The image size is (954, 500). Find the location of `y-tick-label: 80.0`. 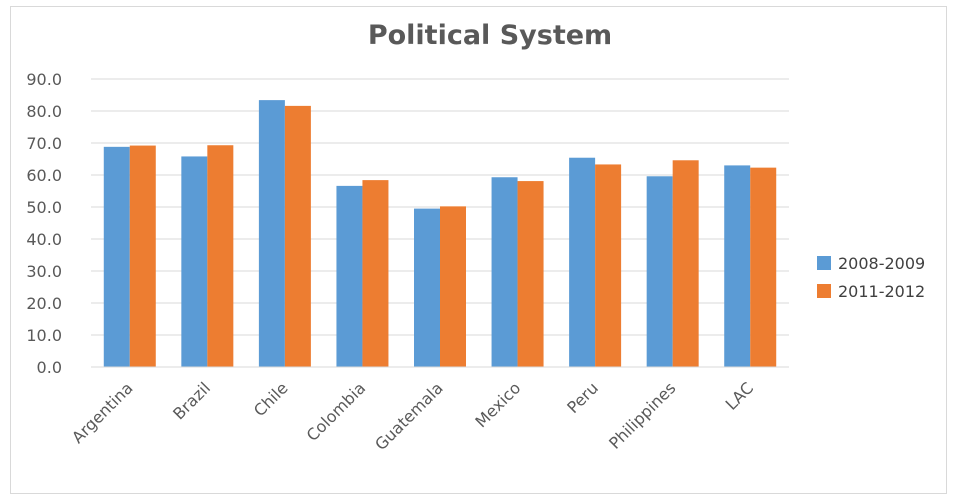

y-tick-label: 80.0 is located at coordinates (44, 111).